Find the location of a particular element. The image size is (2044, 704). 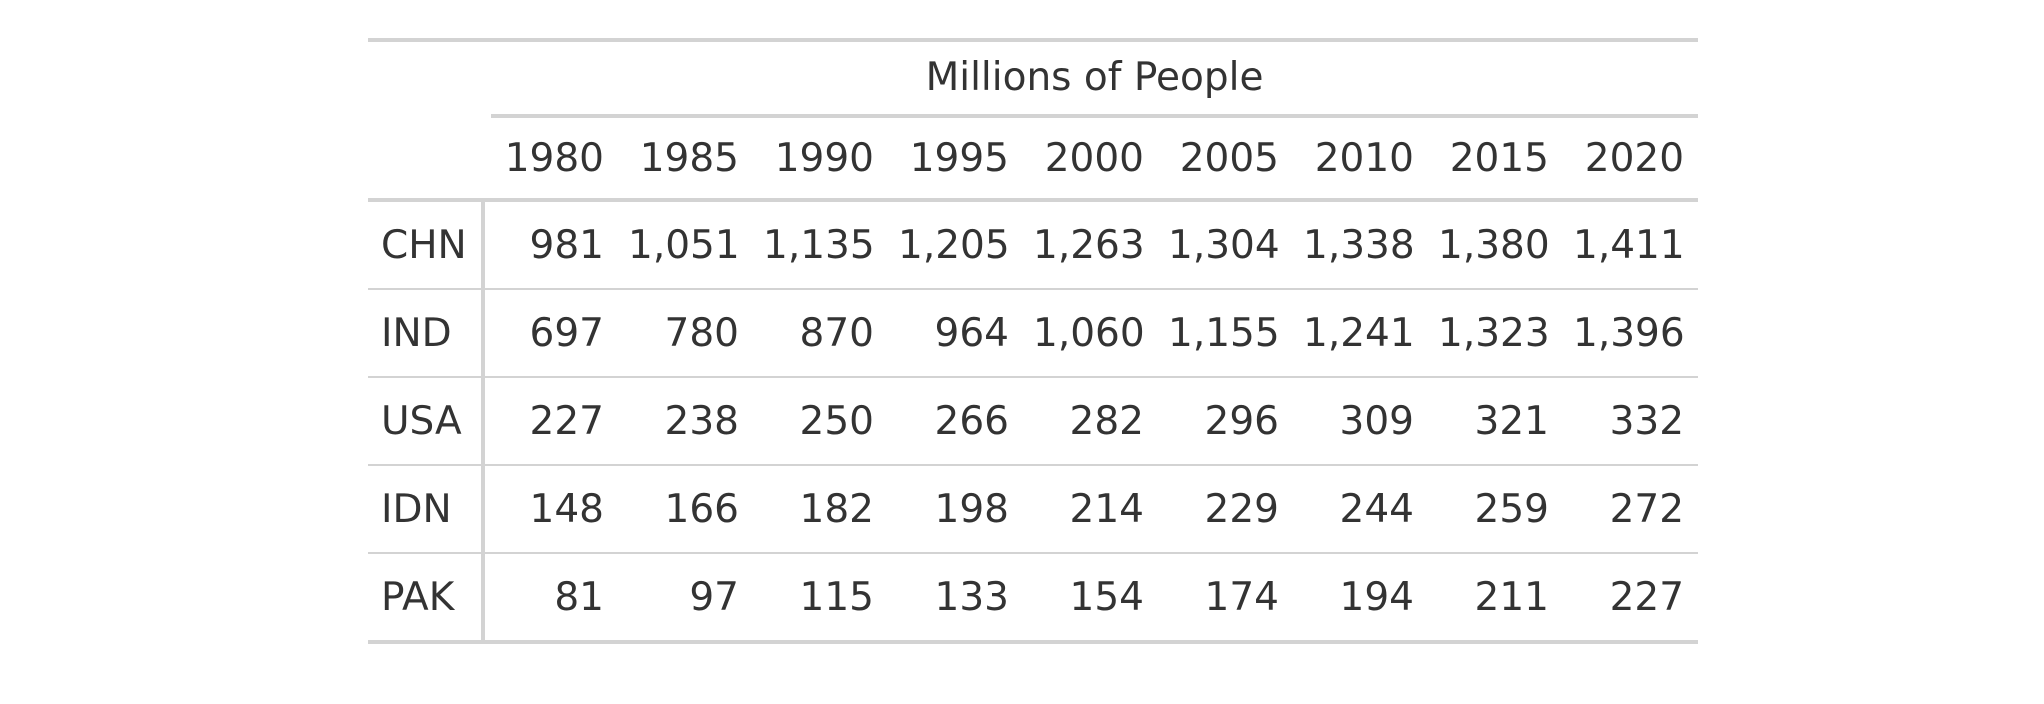

table-row: PAK 81 97 115 133 154 174 194 211 227 is located at coordinates (1033, 597).